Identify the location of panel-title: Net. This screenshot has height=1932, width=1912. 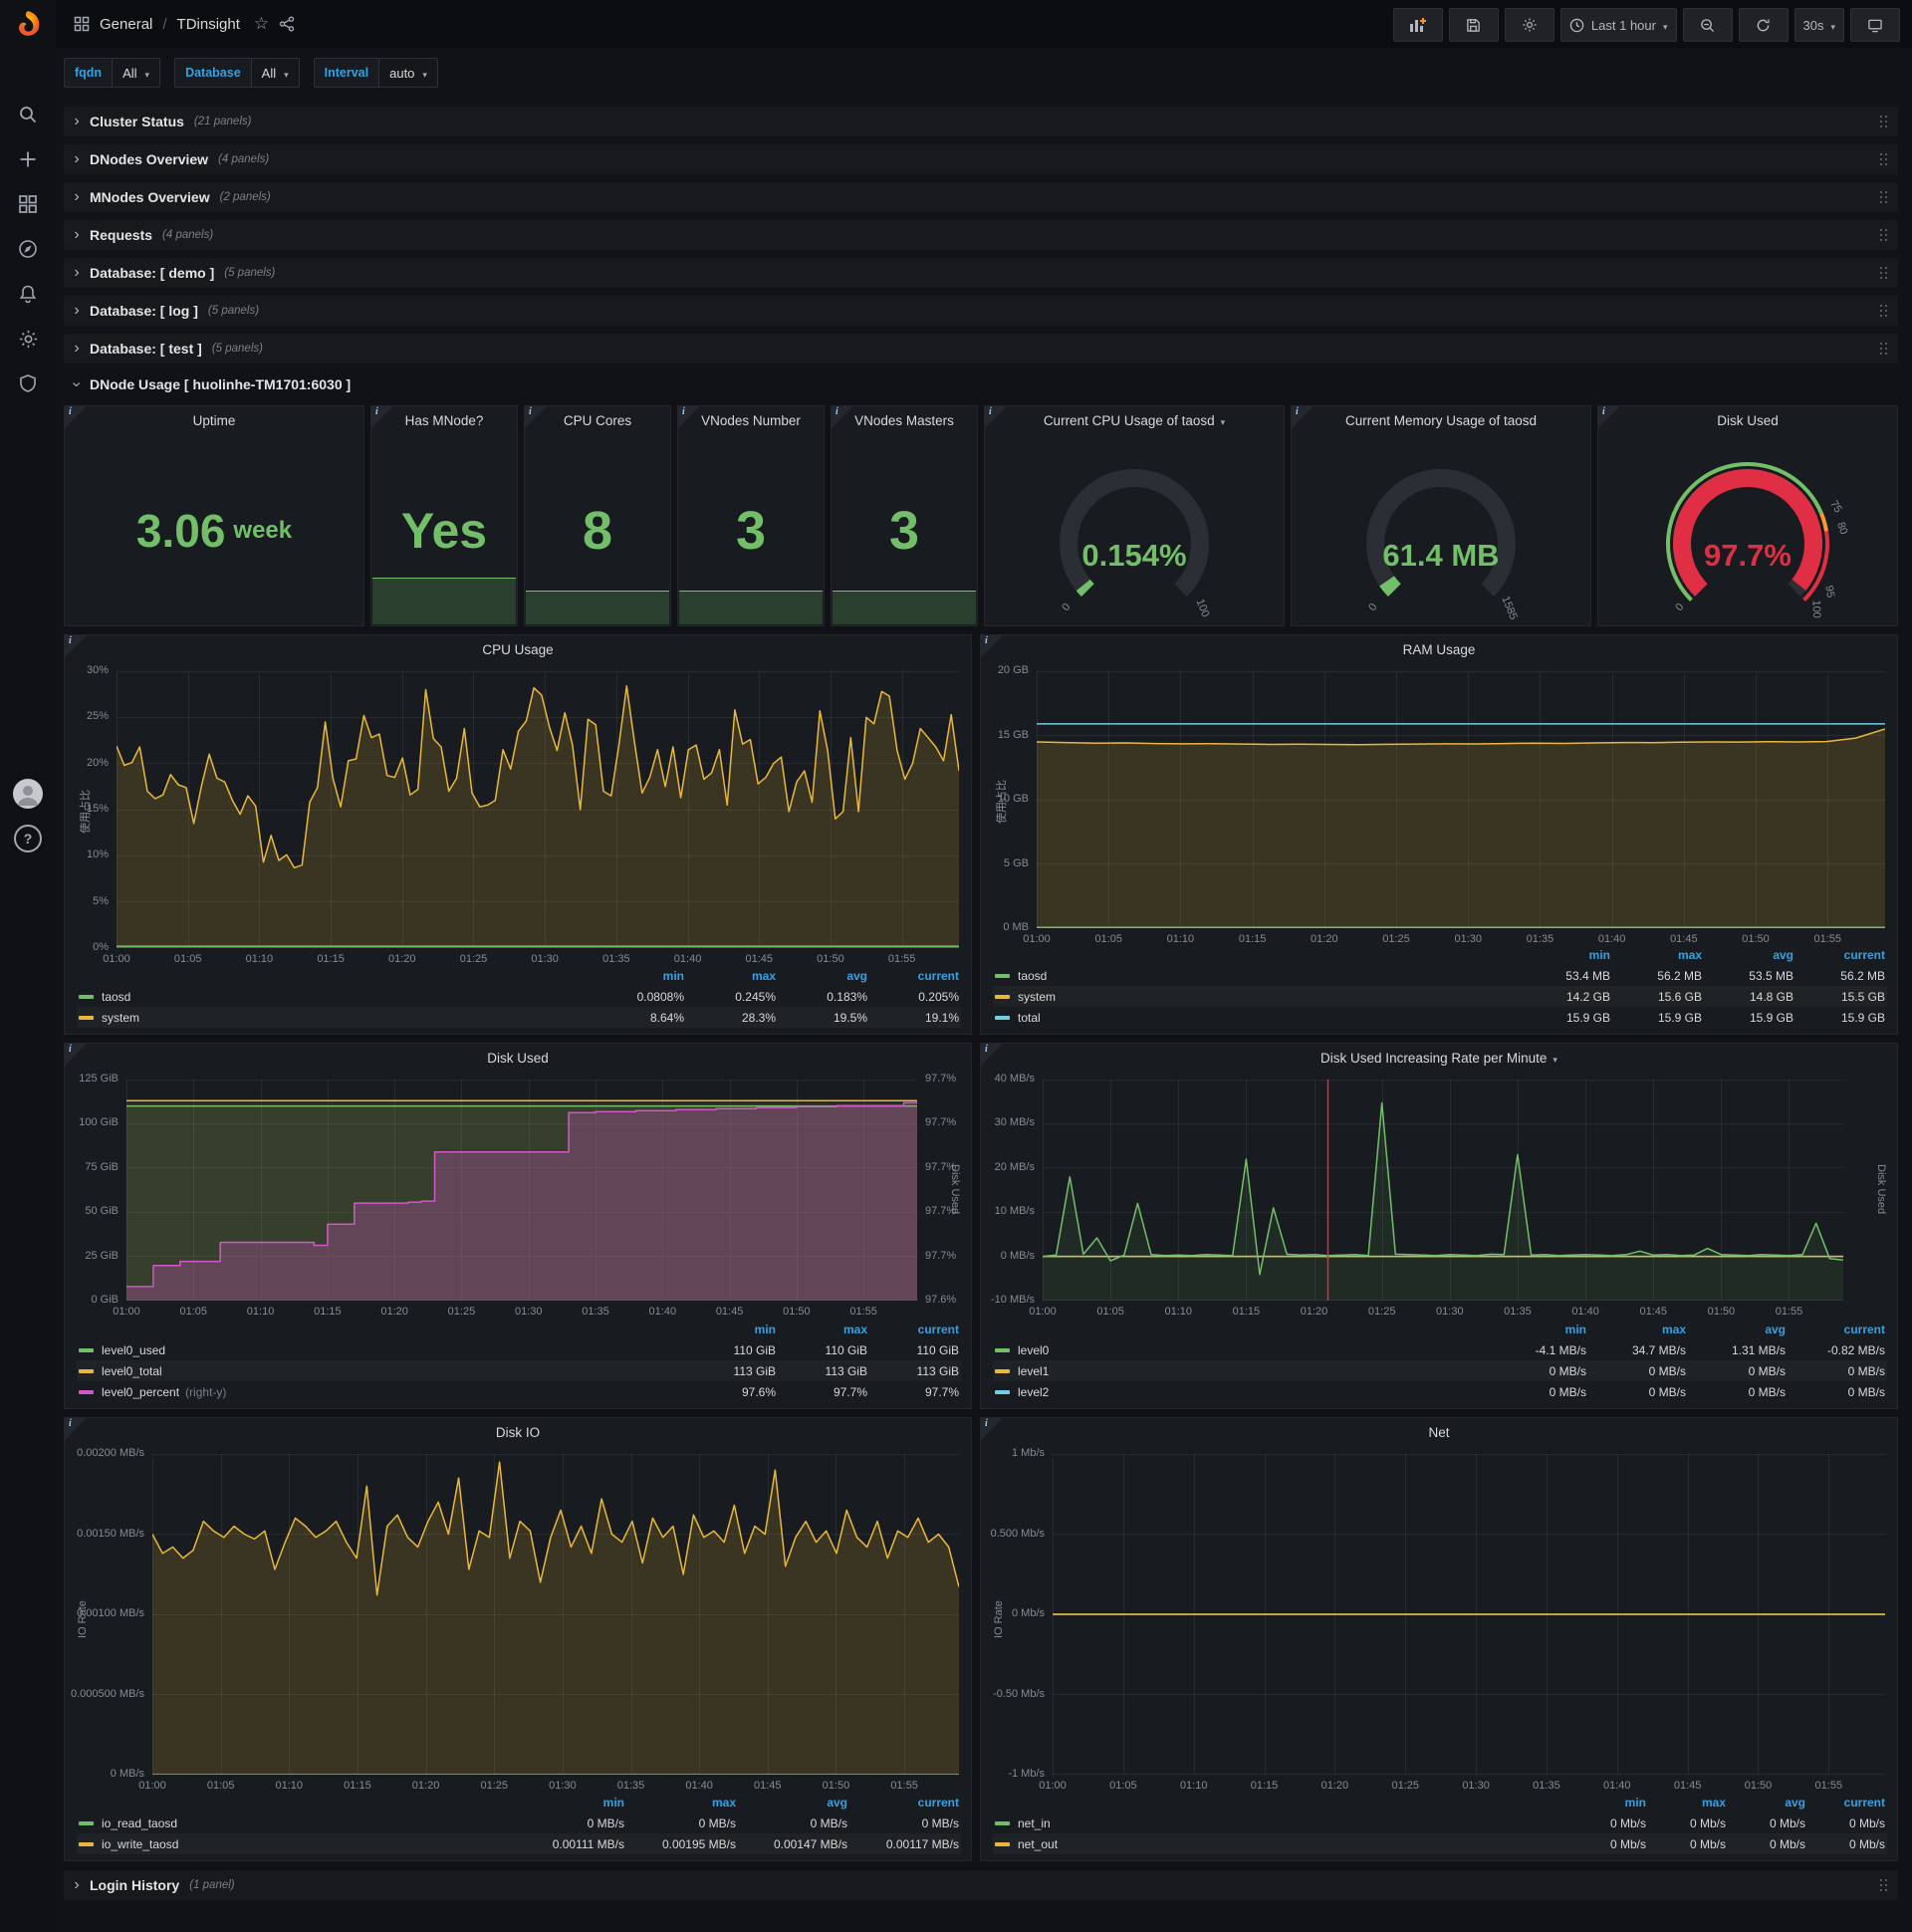
(1439, 1432).